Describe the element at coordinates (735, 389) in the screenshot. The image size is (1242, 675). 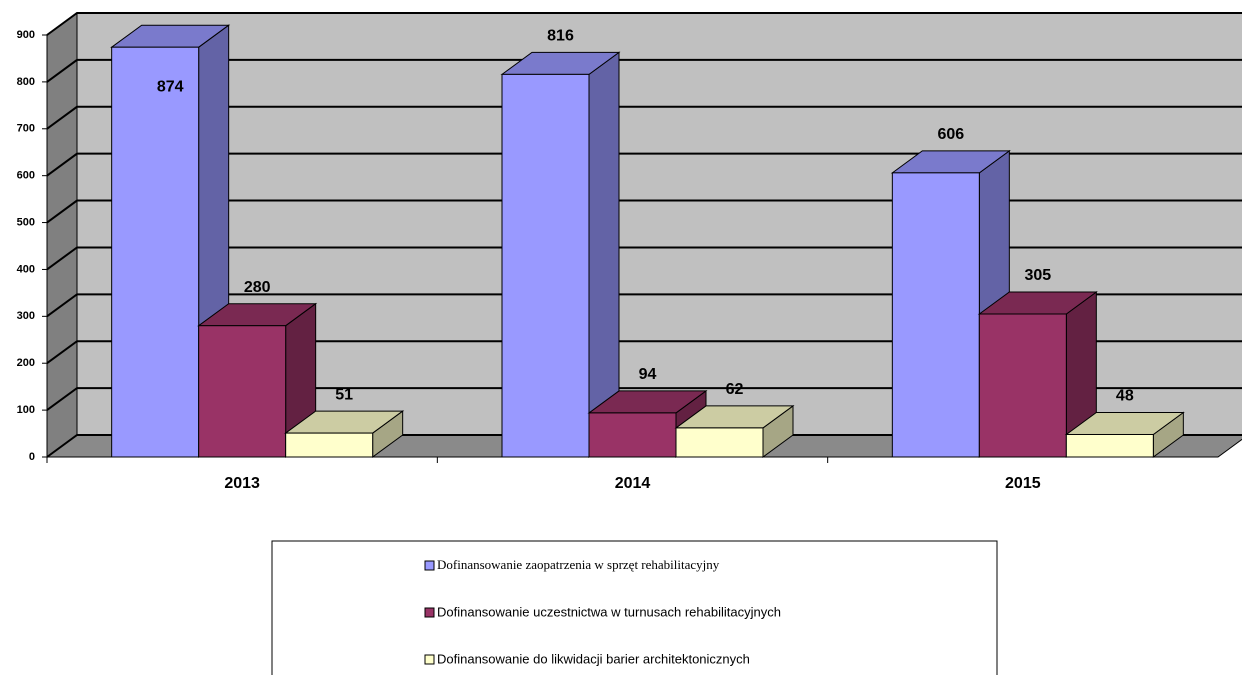
I see `value-label: 62` at that location.